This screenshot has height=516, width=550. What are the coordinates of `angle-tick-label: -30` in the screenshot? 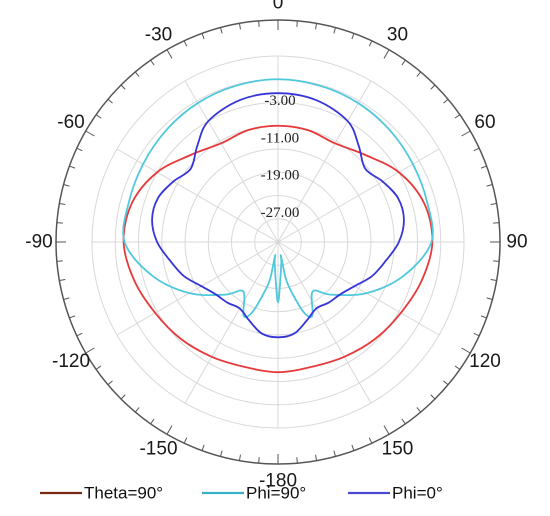 It's located at (158, 35).